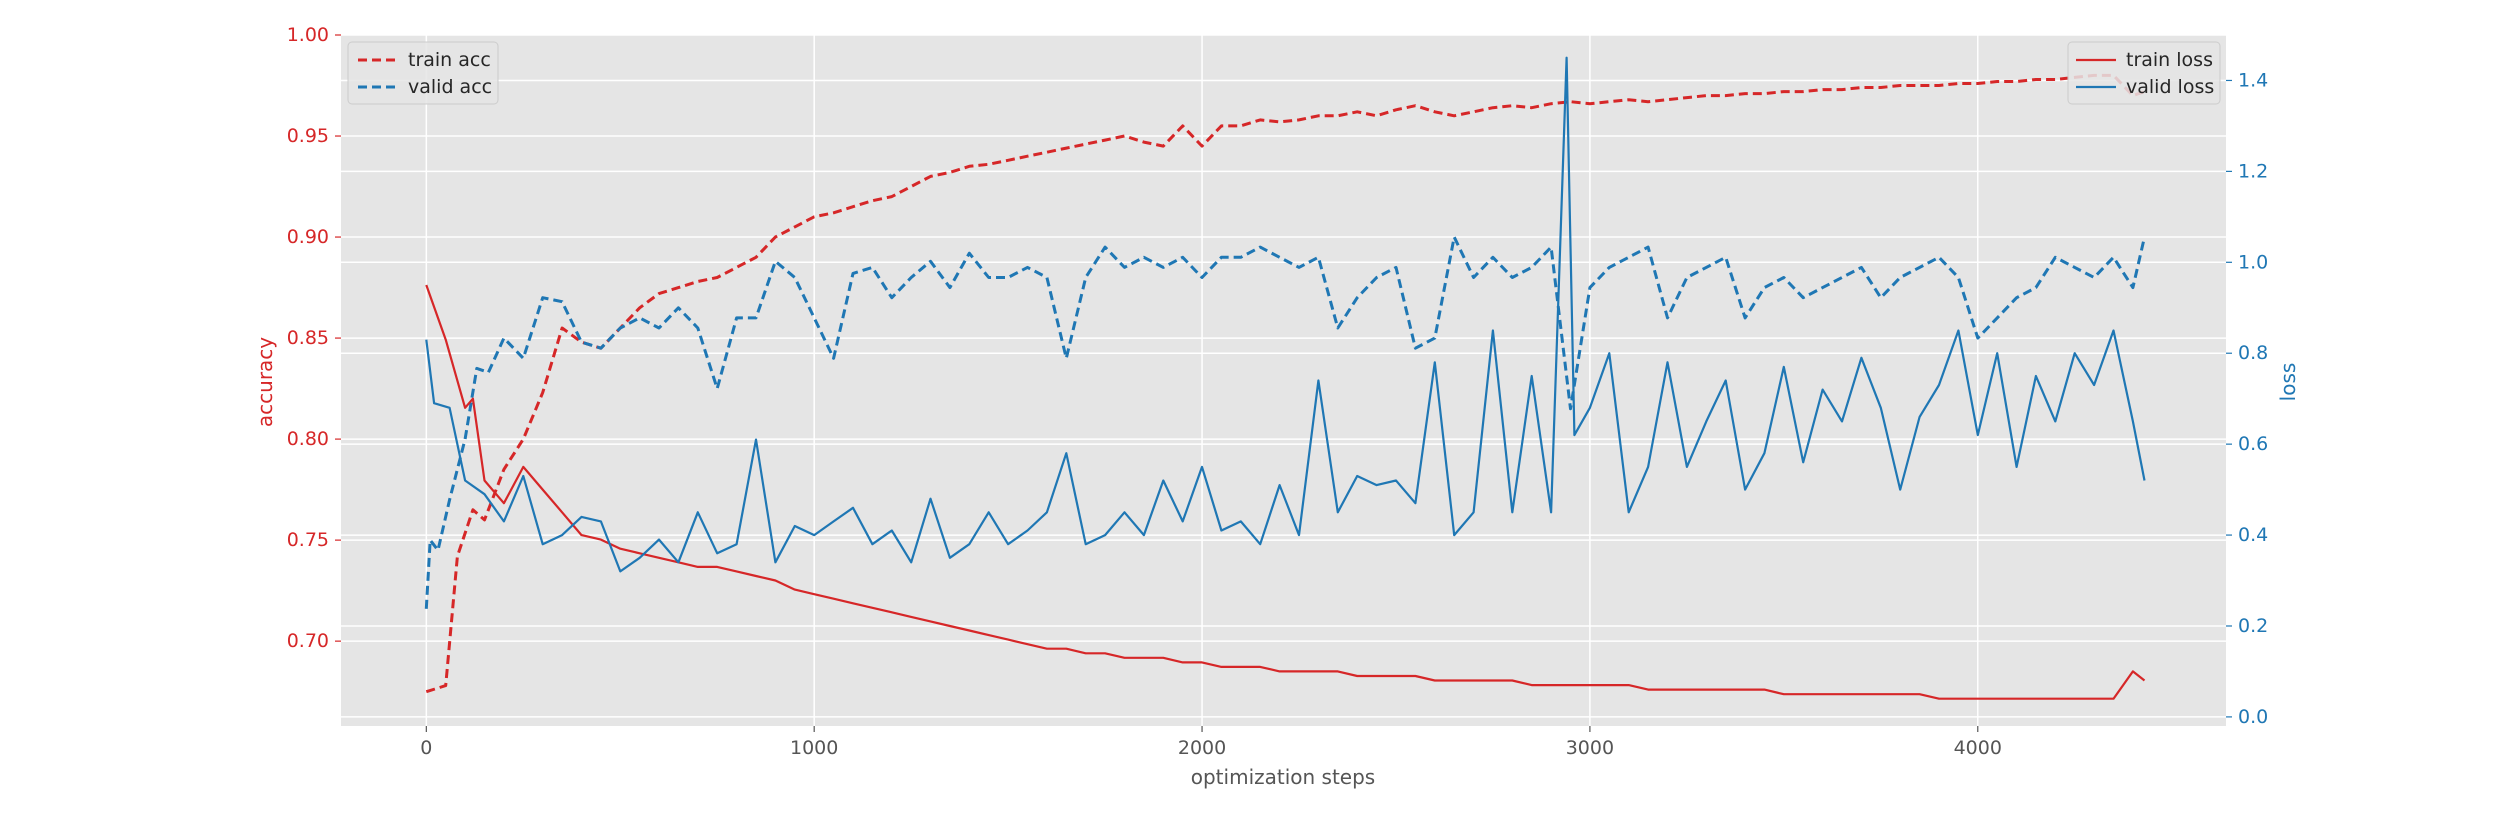 The height and width of the screenshot is (840, 2520). I want to click on y-right-tick-label: 1.0, so click(2253, 262).